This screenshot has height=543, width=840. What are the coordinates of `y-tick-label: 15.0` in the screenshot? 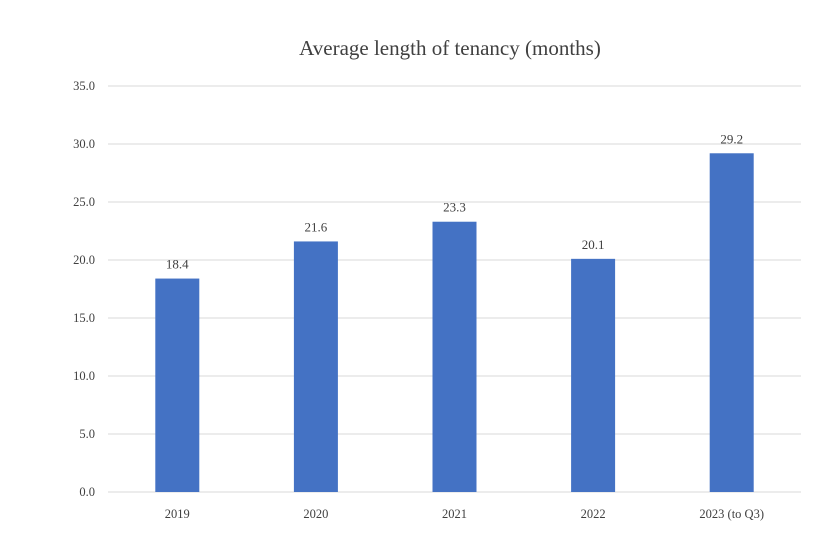 It's located at (84, 318).